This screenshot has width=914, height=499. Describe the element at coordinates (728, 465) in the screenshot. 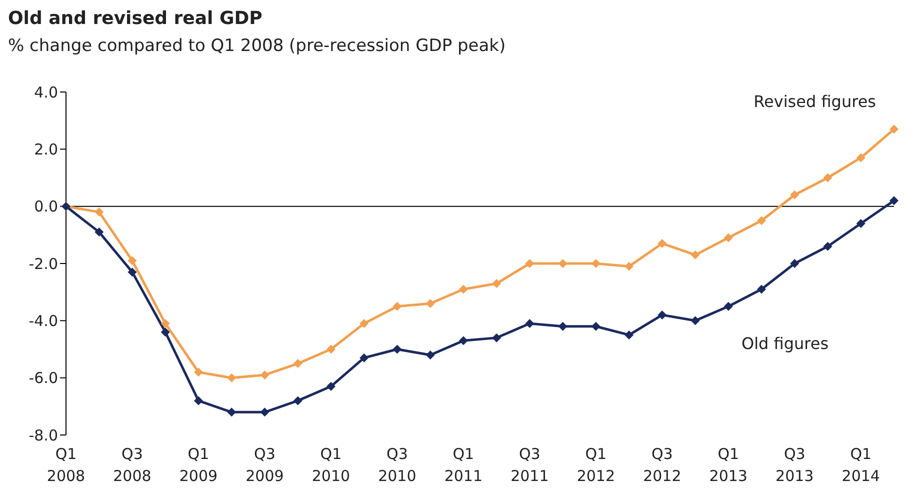

I see `x-tick-label: Q1 2013` at that location.